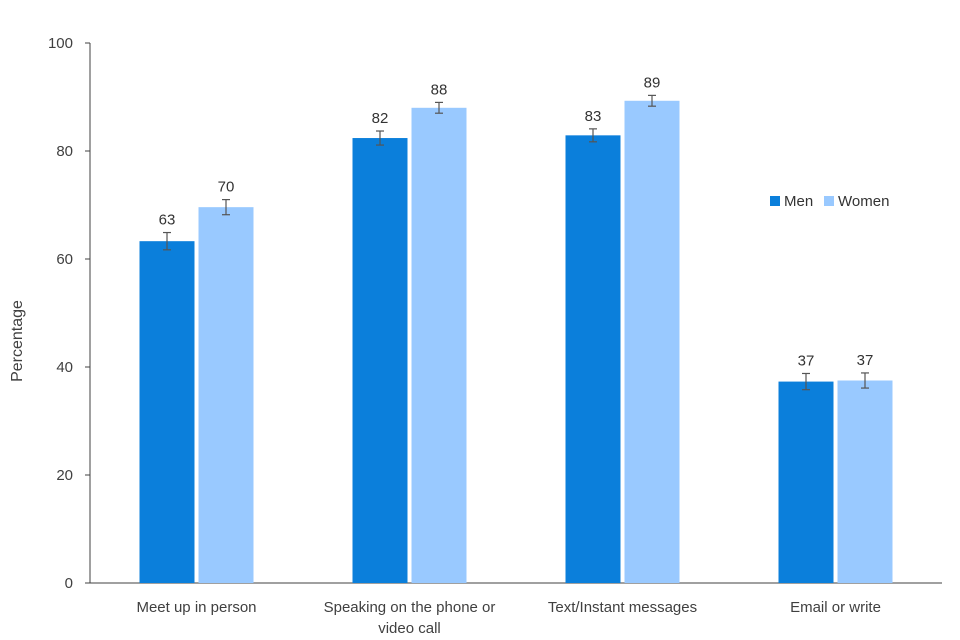 The image size is (960, 640). What do you see at coordinates (64, 367) in the screenshot?
I see `y-tick-label: 40` at bounding box center [64, 367].